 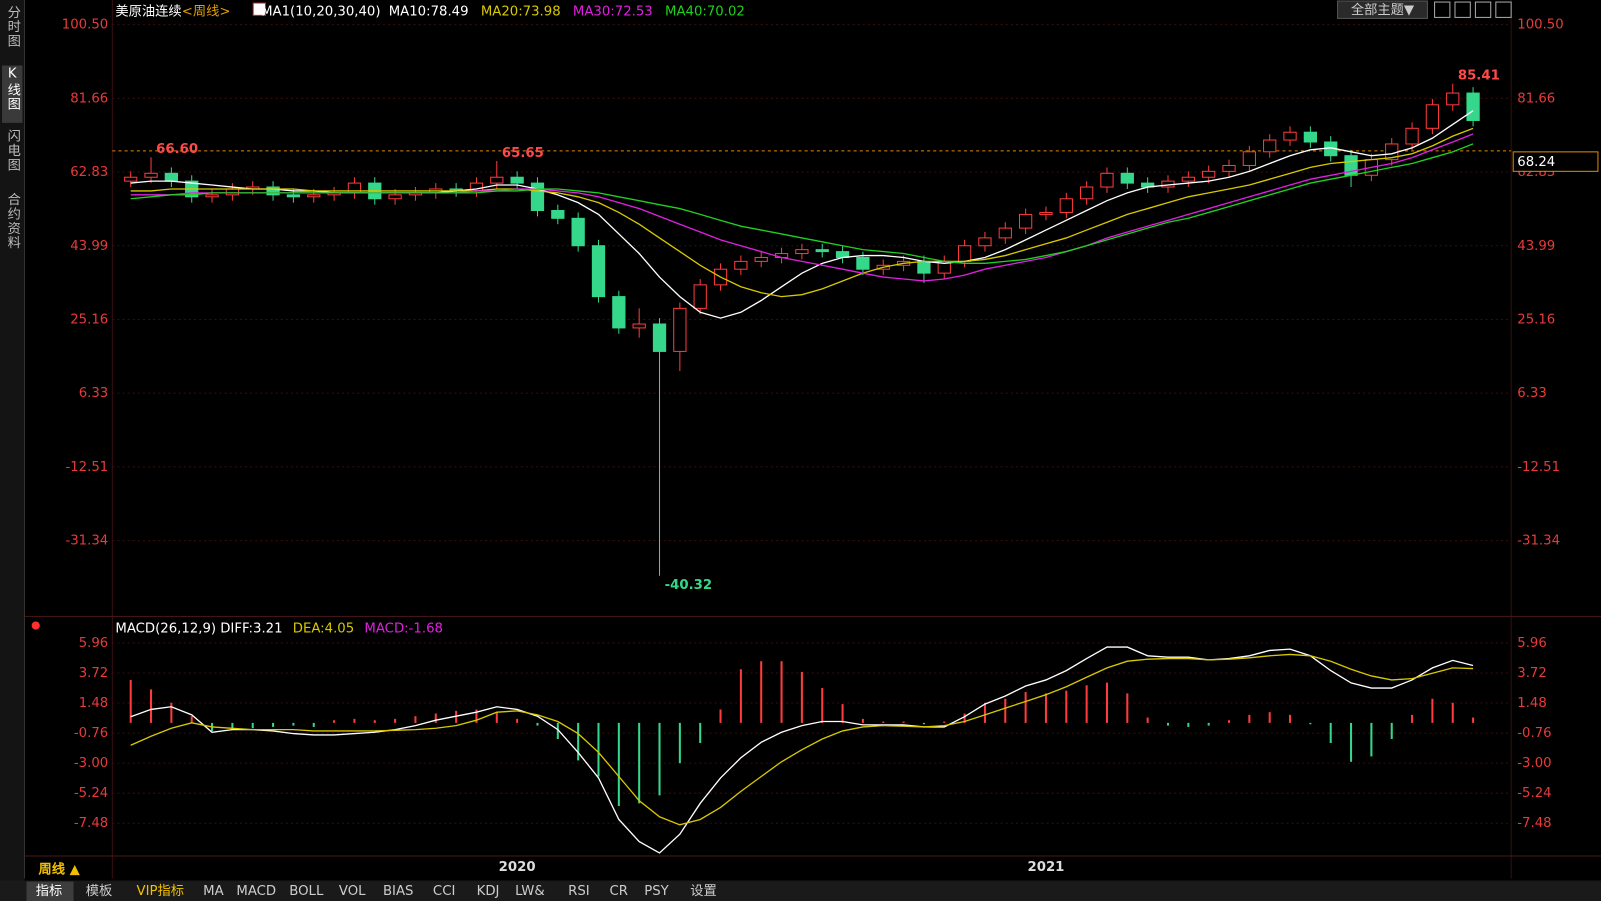 I want to click on bottom-tab: MA, so click(x=213, y=891).